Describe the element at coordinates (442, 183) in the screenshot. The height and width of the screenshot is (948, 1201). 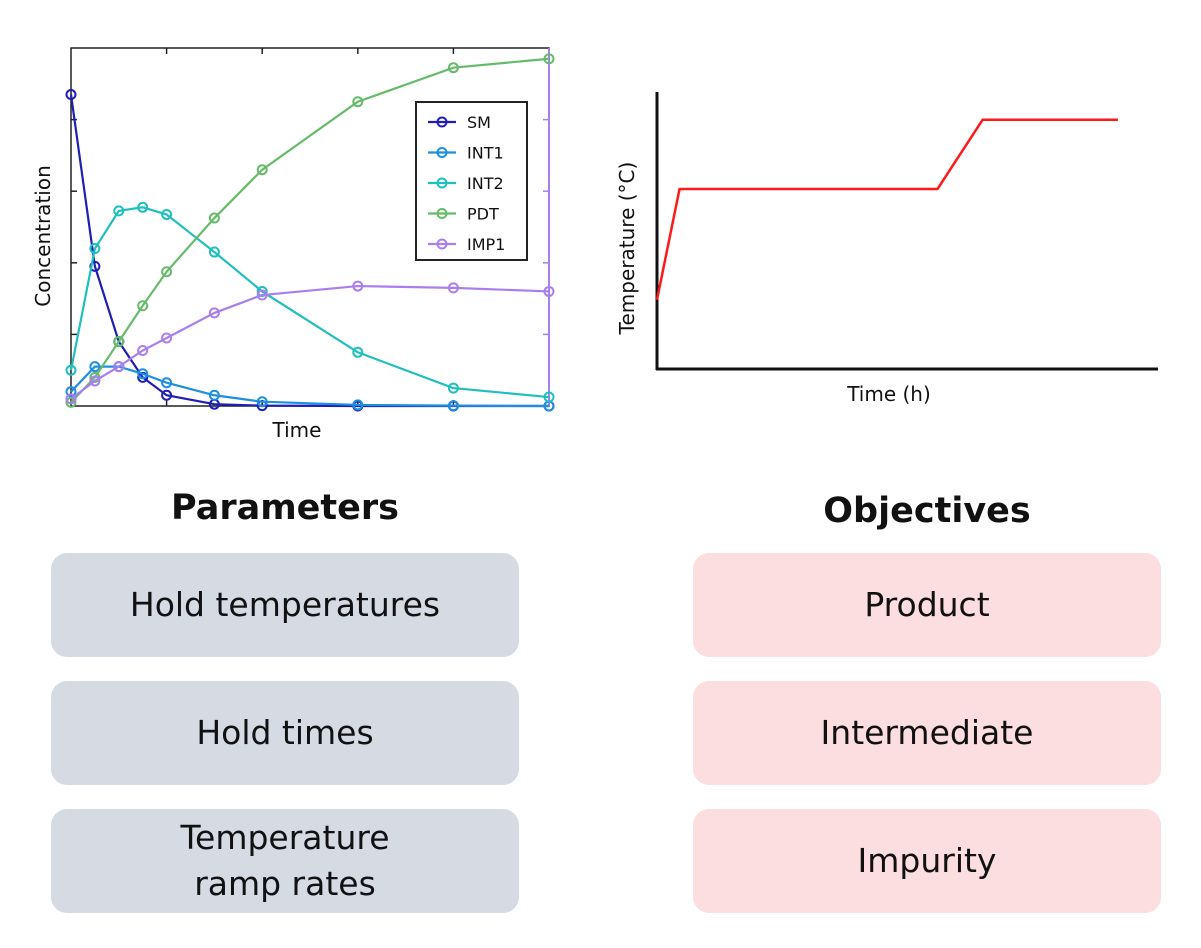
I see `legend-marker-int2` at that location.